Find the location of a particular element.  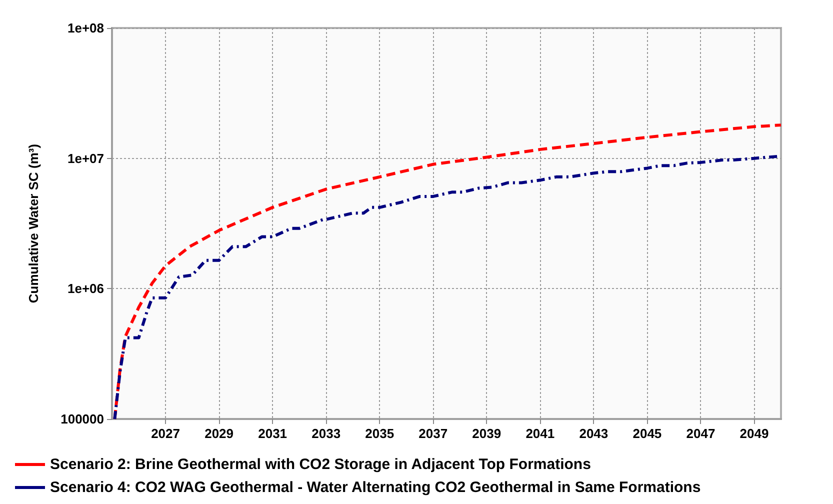

y-tick-label: 100000 is located at coordinates (82, 419).